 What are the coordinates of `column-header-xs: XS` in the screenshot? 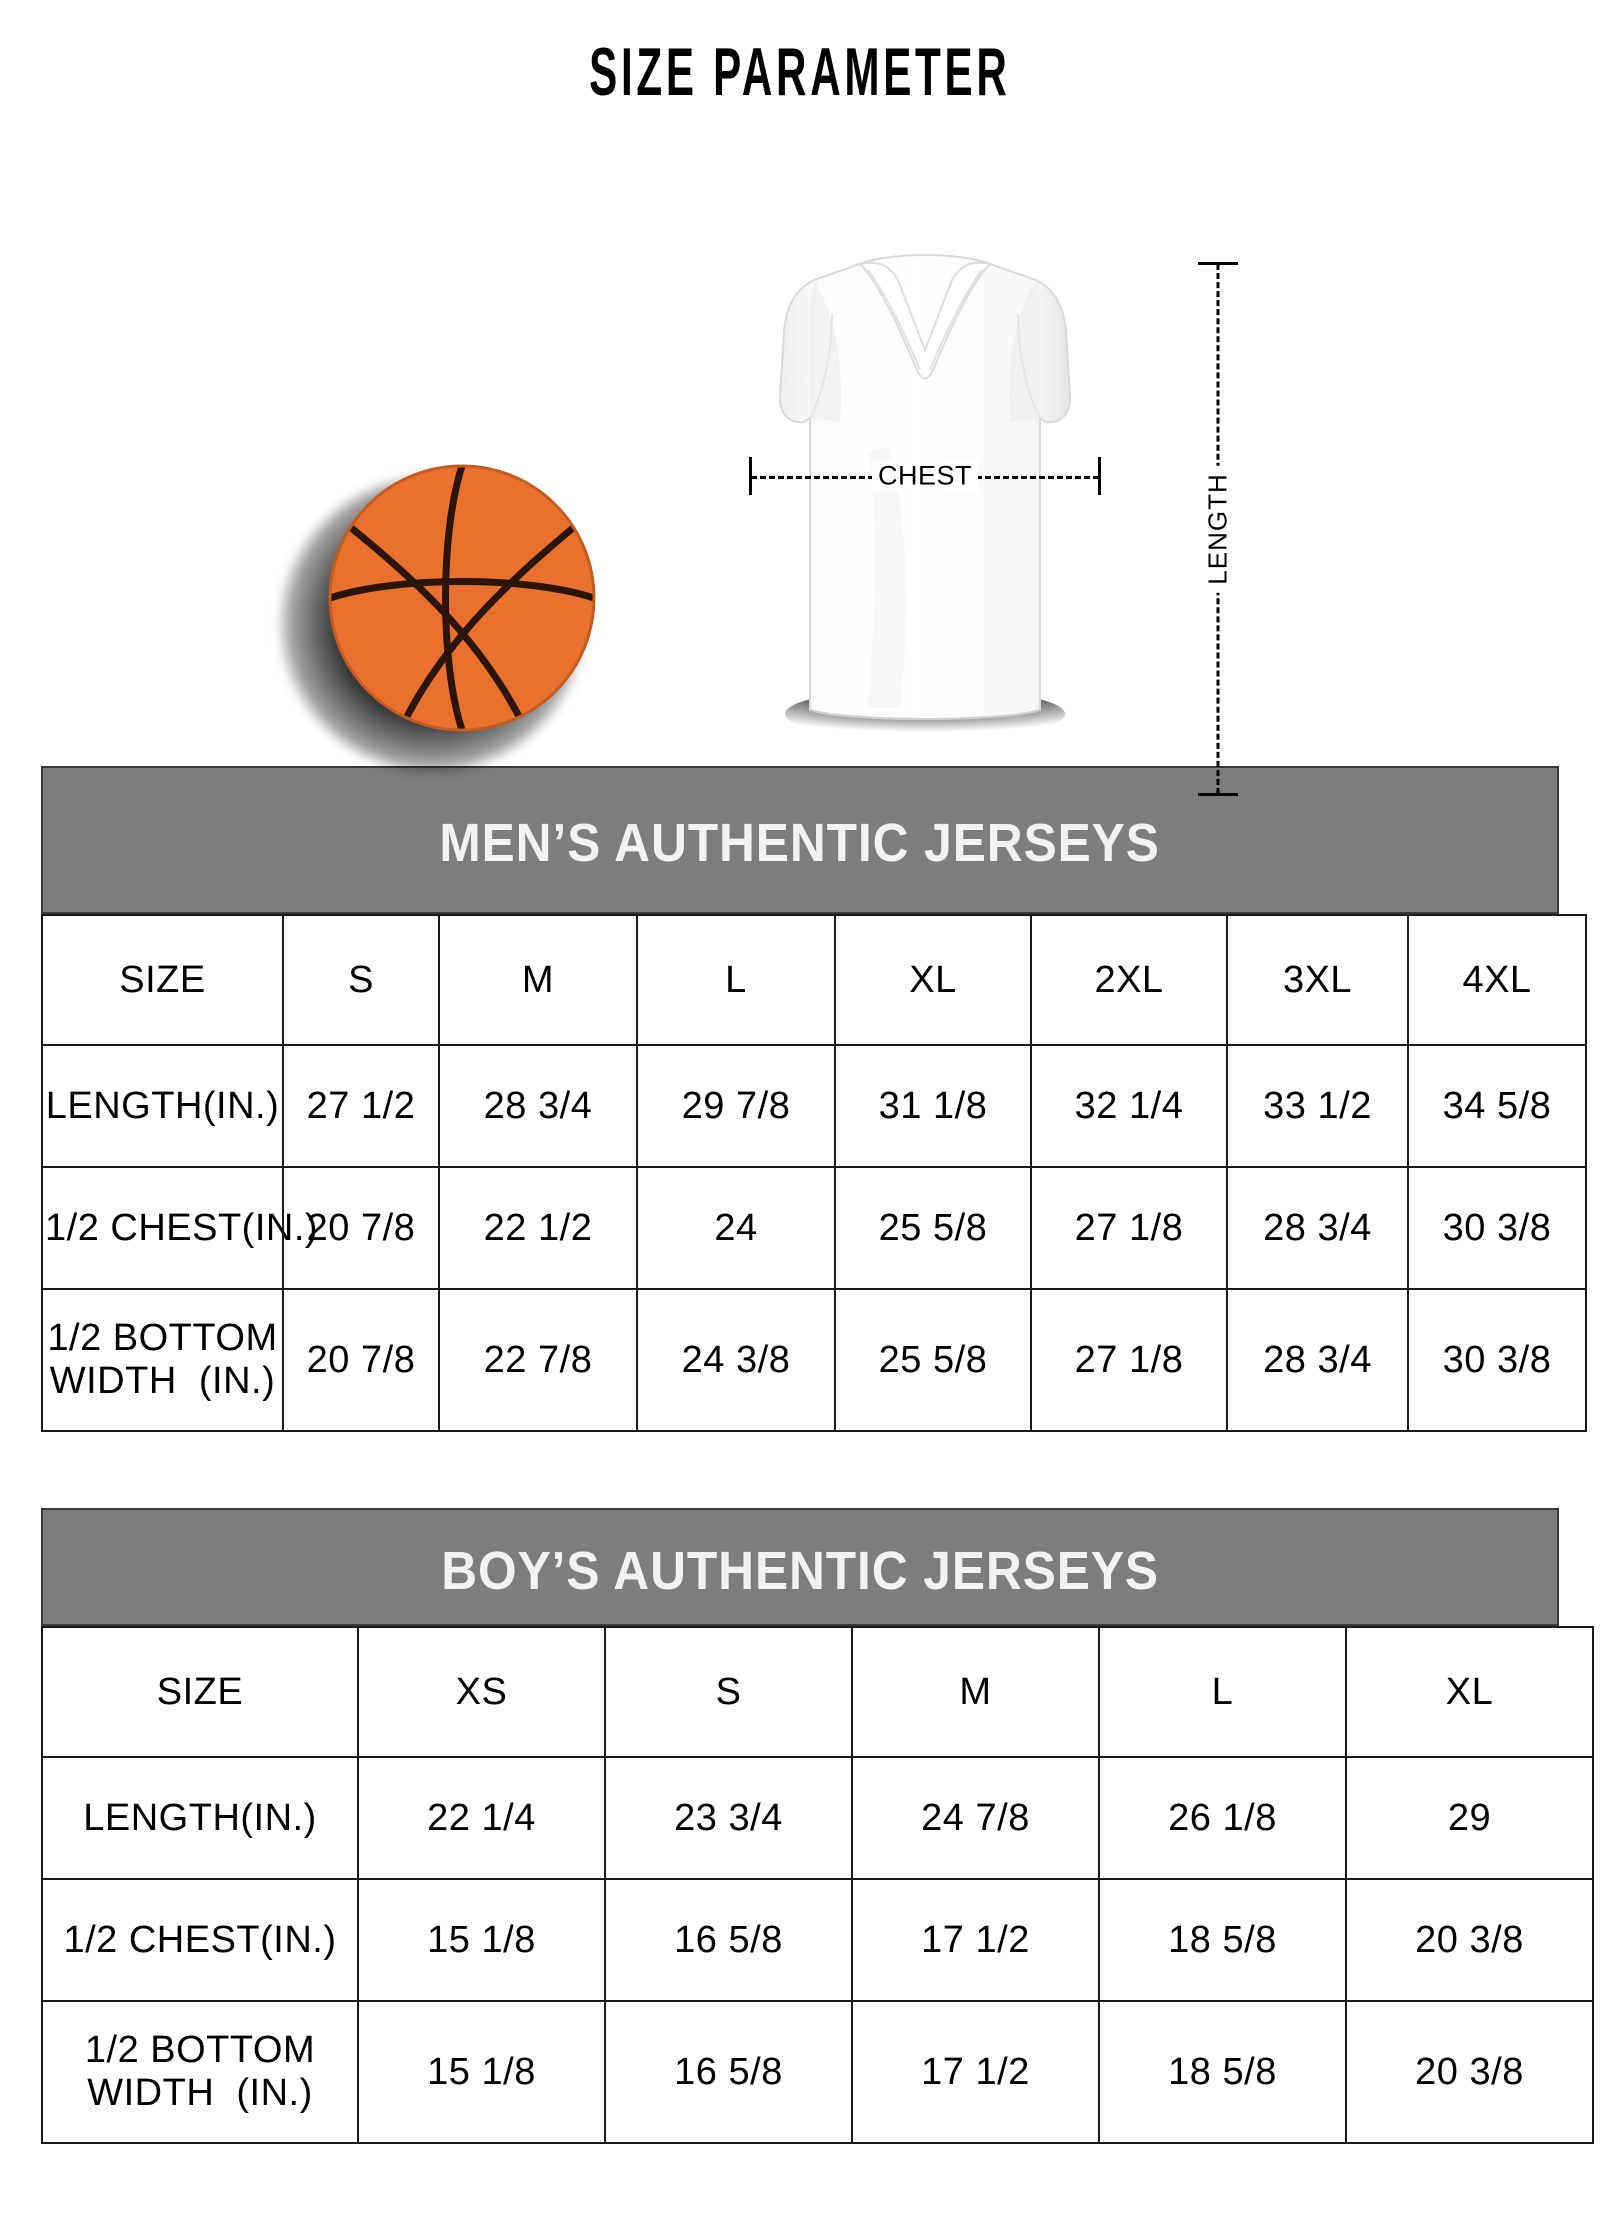 It's located at (481, 1692).